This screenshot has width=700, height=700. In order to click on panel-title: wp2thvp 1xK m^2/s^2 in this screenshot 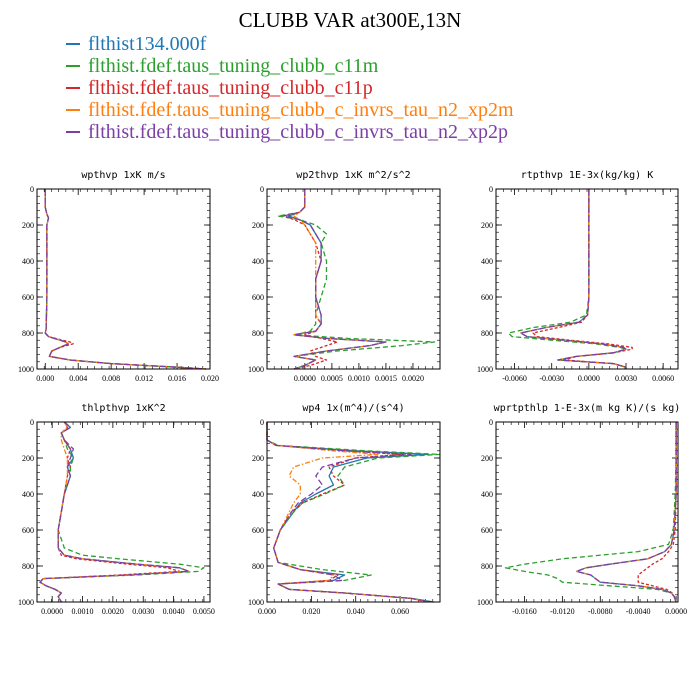, I will do `click(353, 175)`.